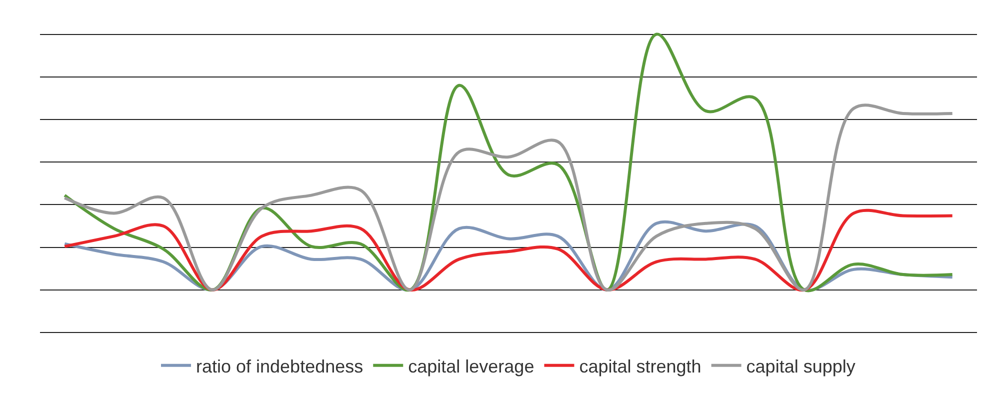  I want to click on legend-label: ratio of indebtedness, so click(280, 366).